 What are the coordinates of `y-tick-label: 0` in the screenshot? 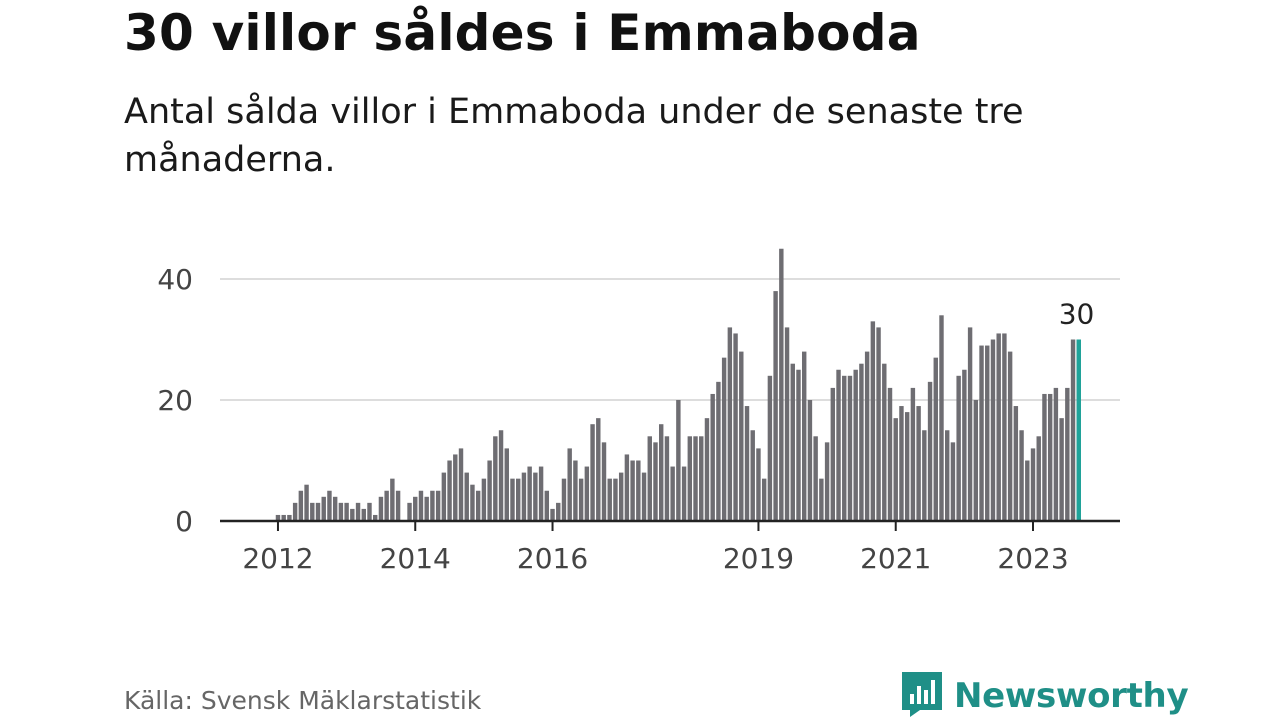 It's located at (184, 521).